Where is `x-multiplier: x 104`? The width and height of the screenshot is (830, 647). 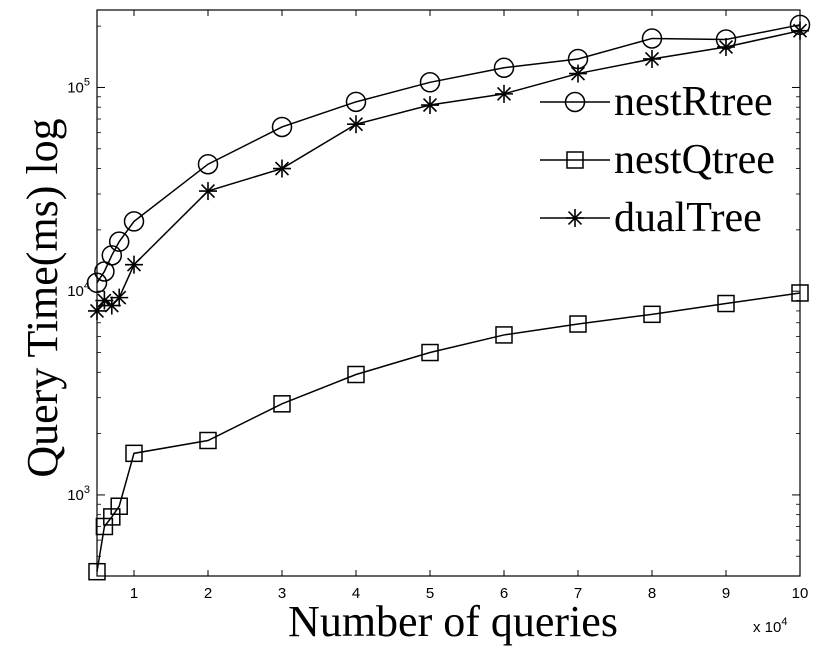 x-multiplier: x 104 is located at coordinates (770, 626).